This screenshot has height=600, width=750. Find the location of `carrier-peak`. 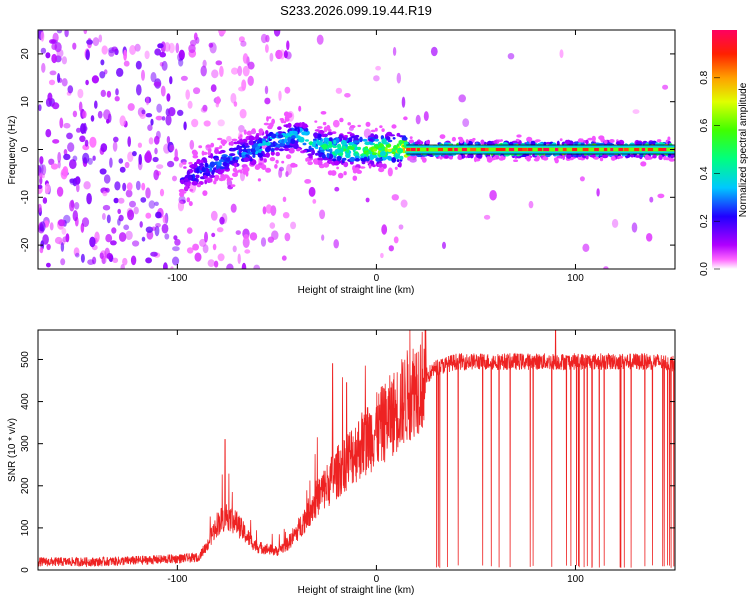

carrier-peak is located at coordinates (464, 149).